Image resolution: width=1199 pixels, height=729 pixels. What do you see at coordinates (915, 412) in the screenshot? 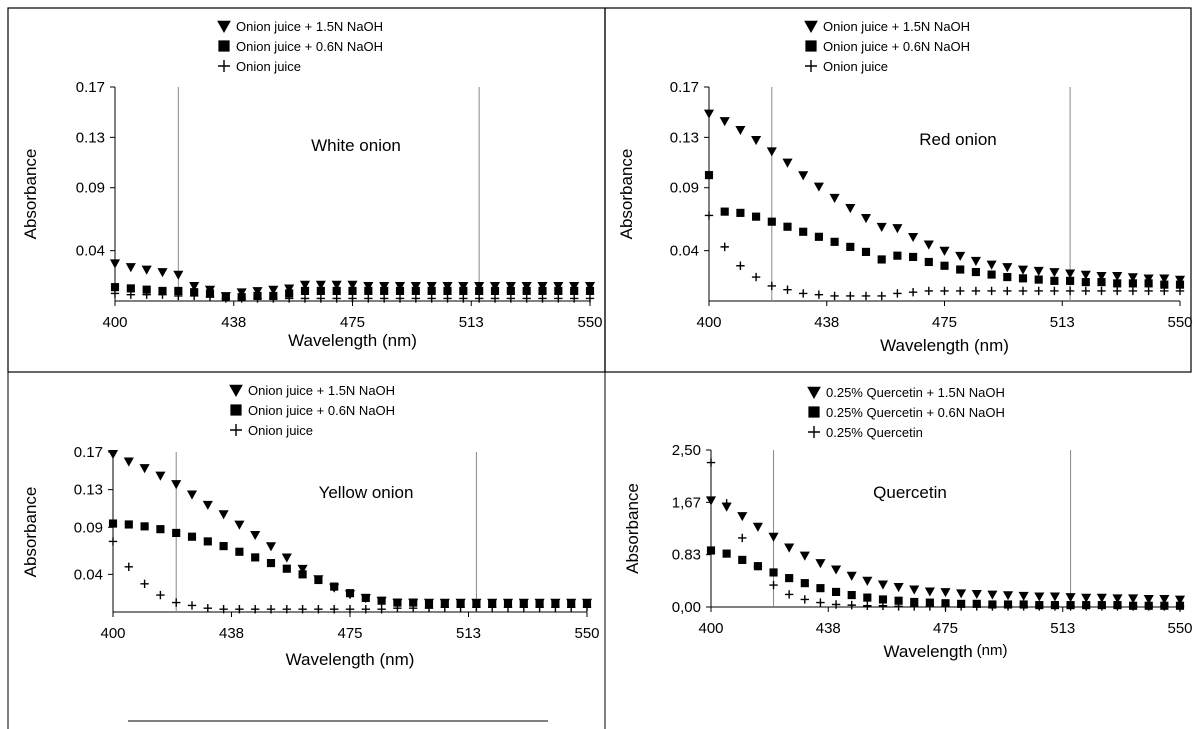
I see `legend-label: 0.25% Quercetin + 0.6N NaOH` at bounding box center [915, 412].